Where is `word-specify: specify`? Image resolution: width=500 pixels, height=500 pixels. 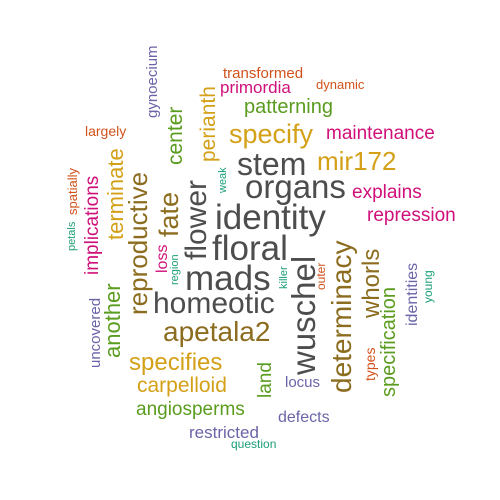 word-specify: specify is located at coordinates (271, 134).